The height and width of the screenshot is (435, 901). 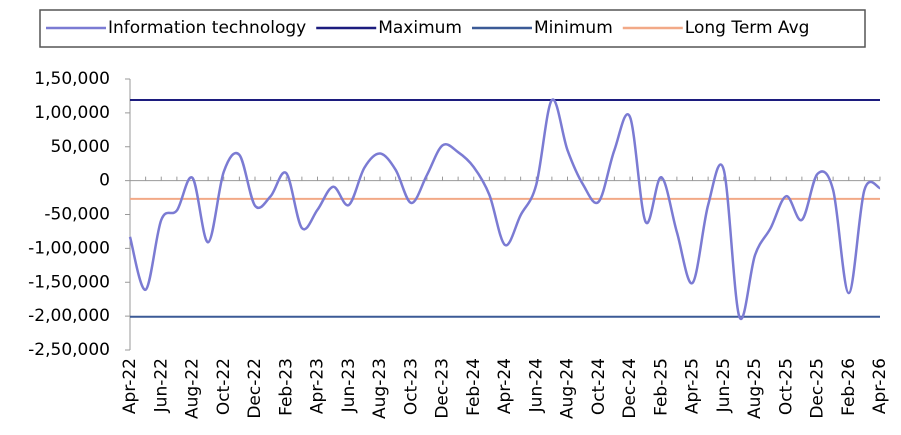 What do you see at coordinates (693, 386) in the screenshot?
I see `x-tick-label: Apr-25` at bounding box center [693, 386].